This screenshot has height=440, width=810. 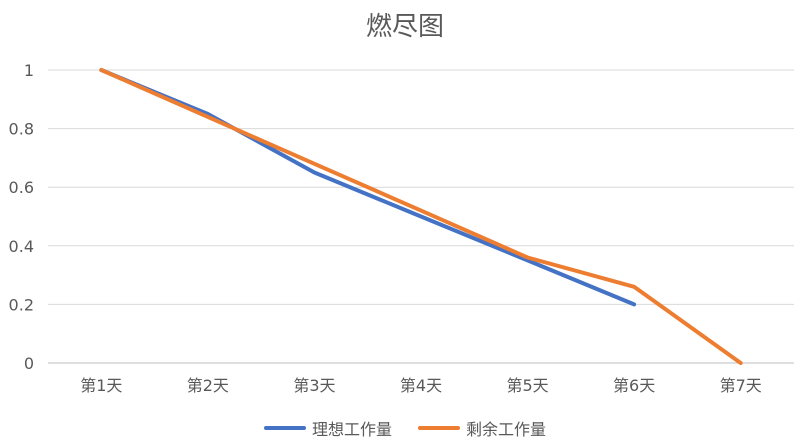 What do you see at coordinates (314, 385) in the screenshot?
I see `x-tick-label: 第3天` at bounding box center [314, 385].